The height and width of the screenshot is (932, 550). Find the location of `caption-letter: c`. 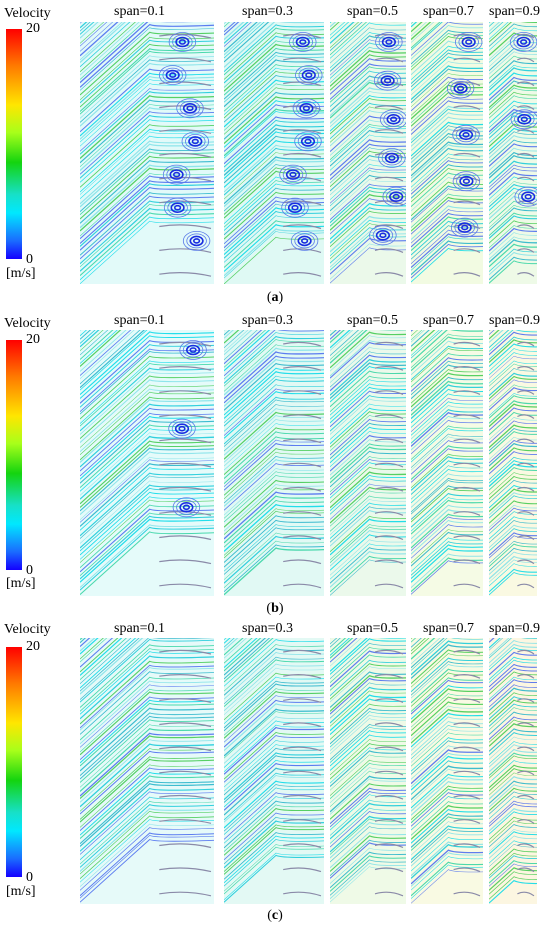

caption-letter: c is located at coordinates (275, 915).